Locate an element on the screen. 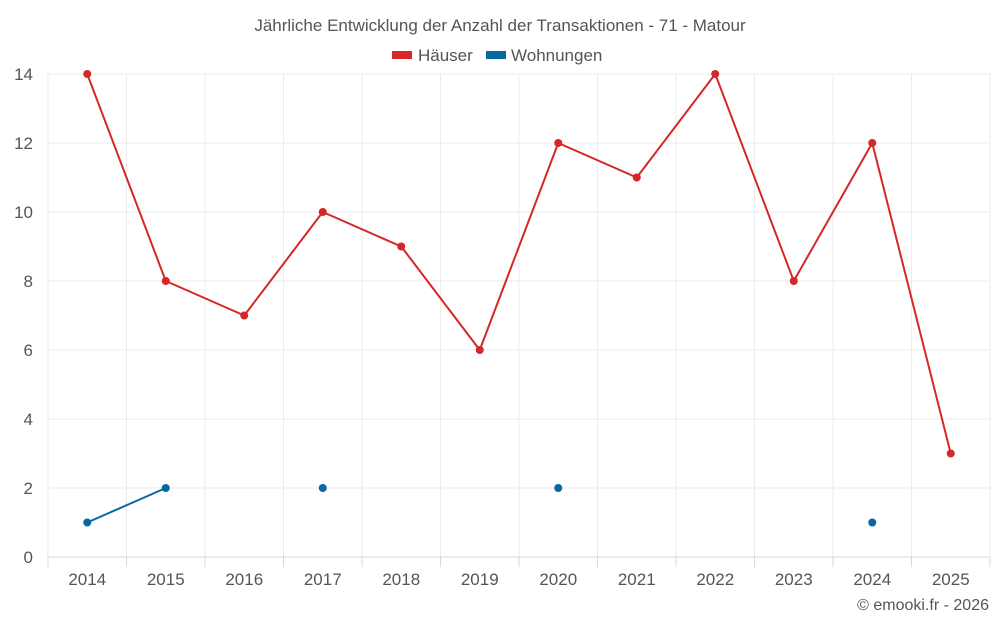  legend-item-haeuser: Häuser is located at coordinates (432, 55).